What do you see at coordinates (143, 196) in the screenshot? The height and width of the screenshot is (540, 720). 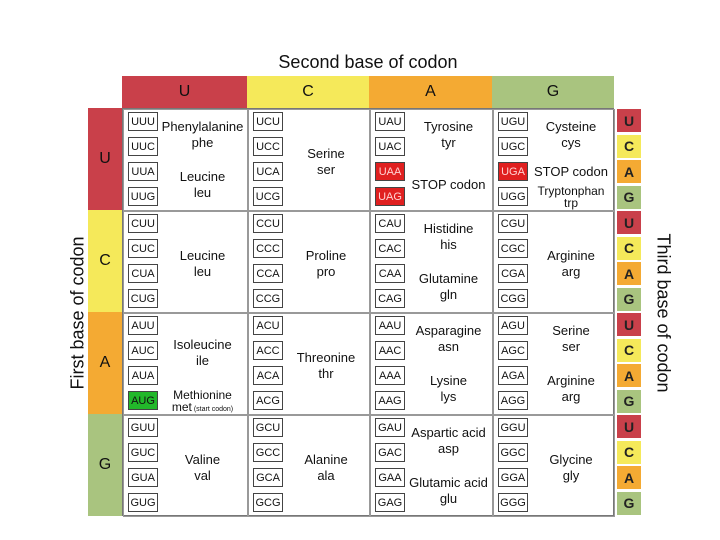 I see `codon-UUG: UUG` at bounding box center [143, 196].